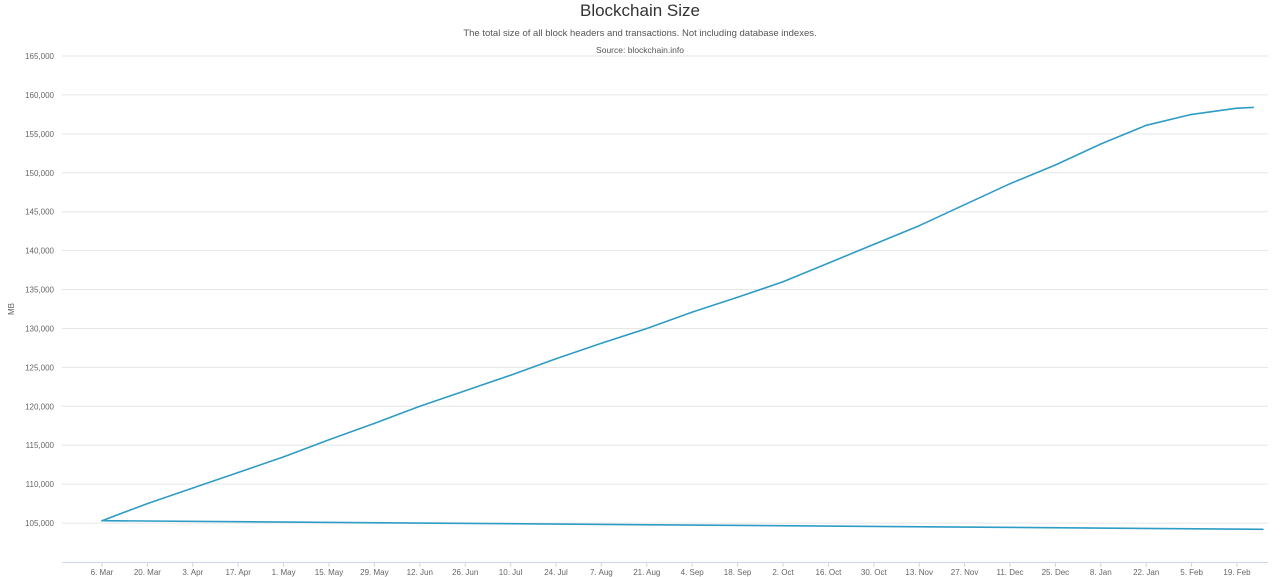  I want to click on x-tick-label: 17. Apr, so click(239, 572).